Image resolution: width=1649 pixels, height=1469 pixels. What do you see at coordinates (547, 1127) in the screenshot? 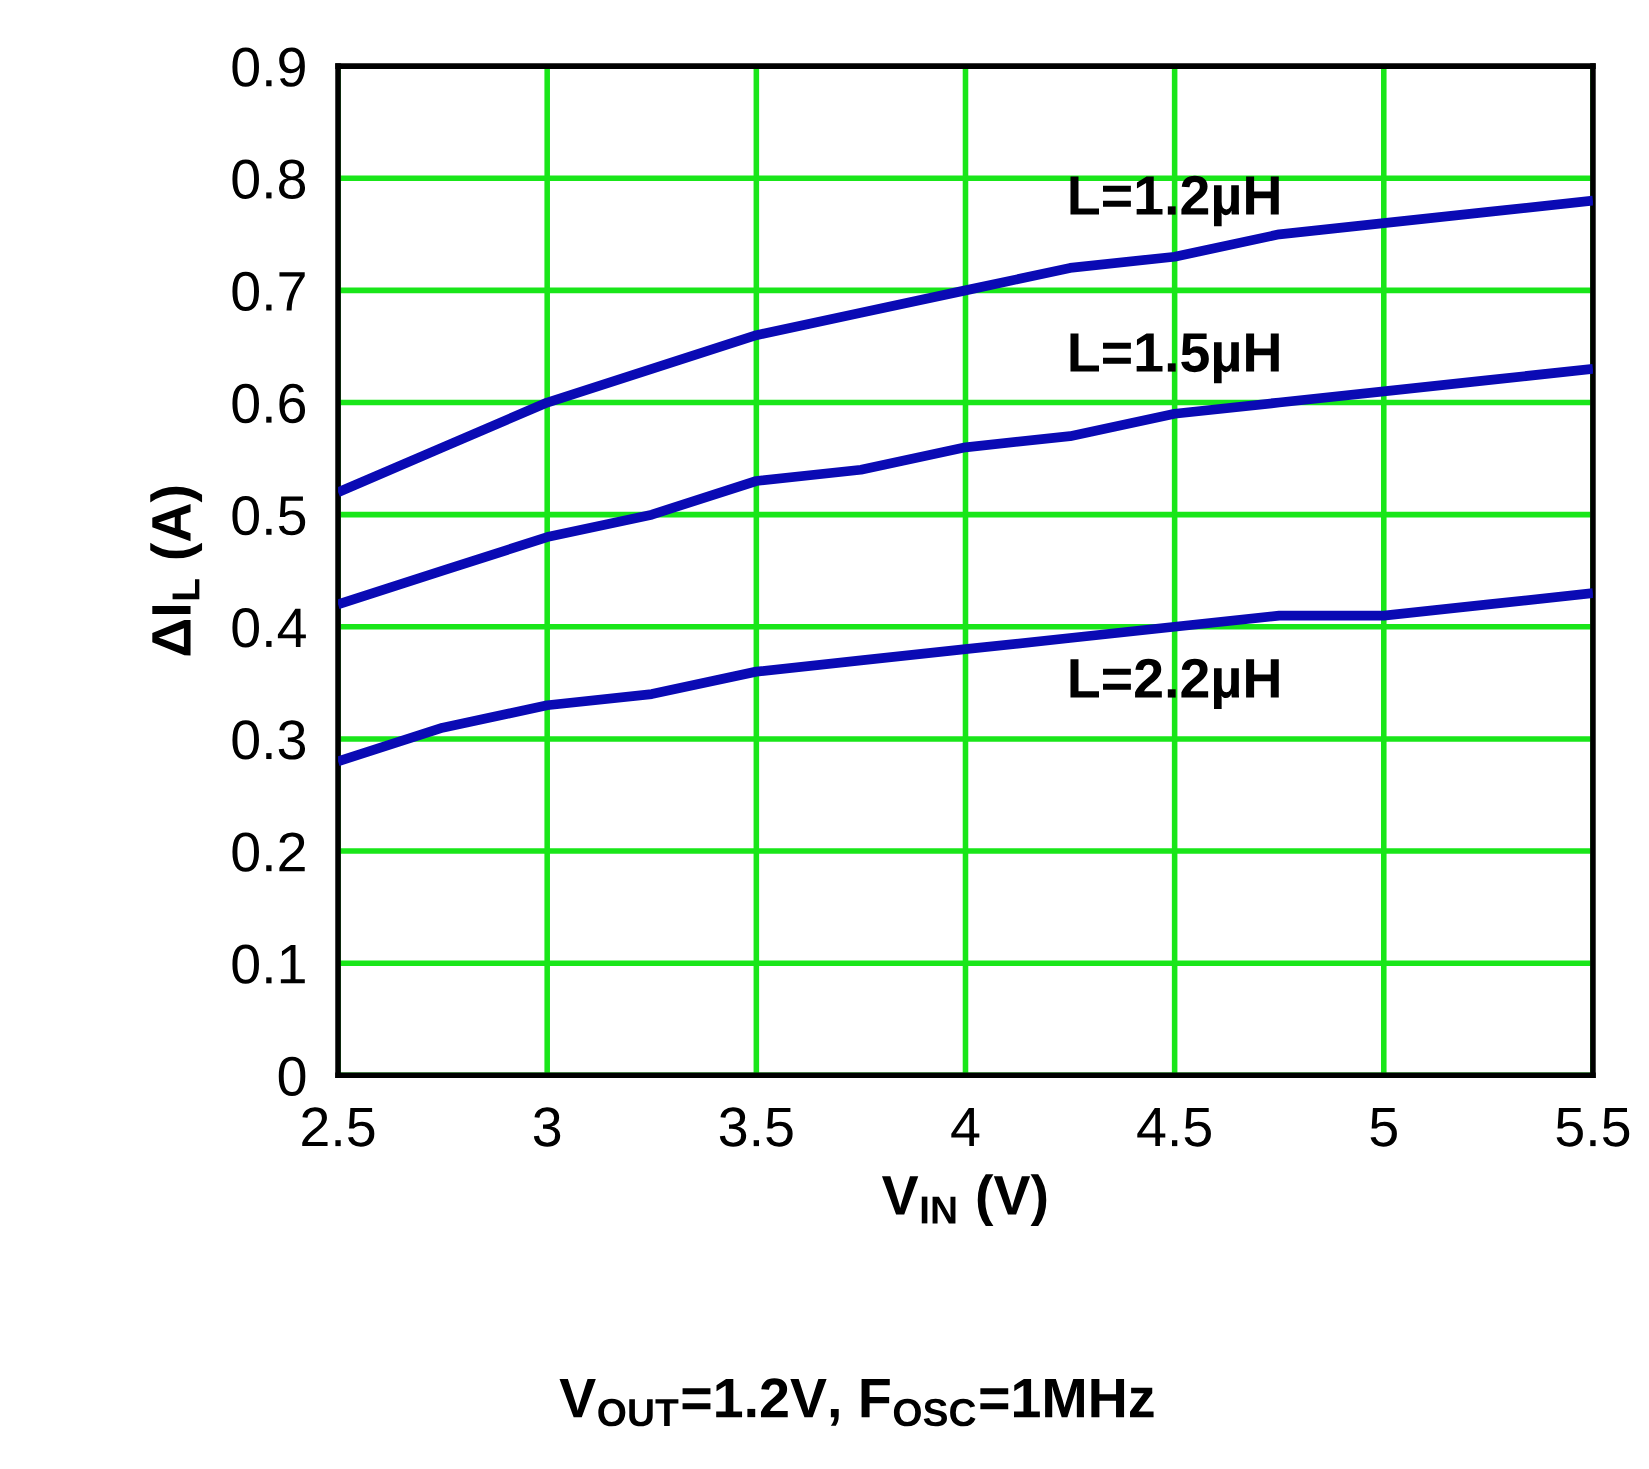
I see `x-tick-label: 3` at bounding box center [547, 1127].